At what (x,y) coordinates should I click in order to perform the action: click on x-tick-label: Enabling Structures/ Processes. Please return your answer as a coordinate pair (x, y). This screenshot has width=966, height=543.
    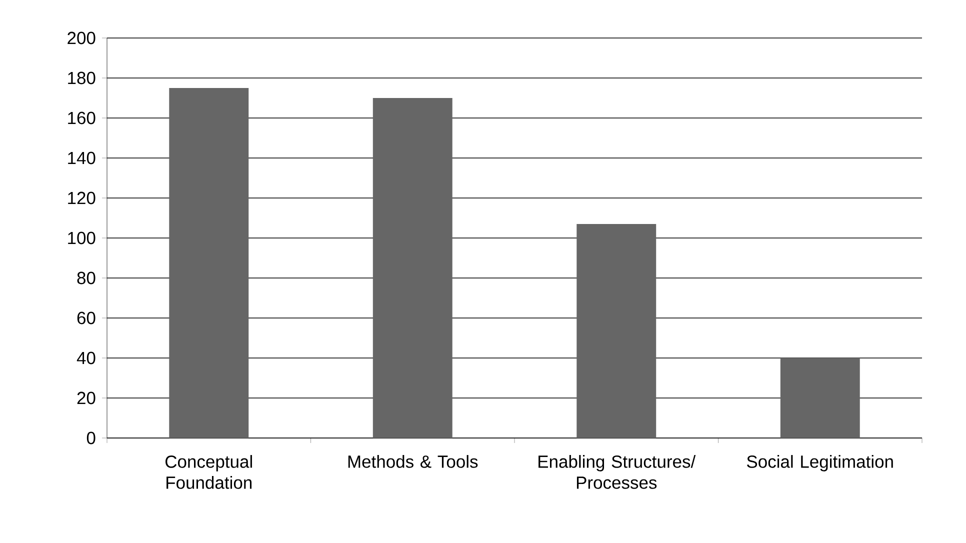
    Looking at the image, I should click on (617, 472).